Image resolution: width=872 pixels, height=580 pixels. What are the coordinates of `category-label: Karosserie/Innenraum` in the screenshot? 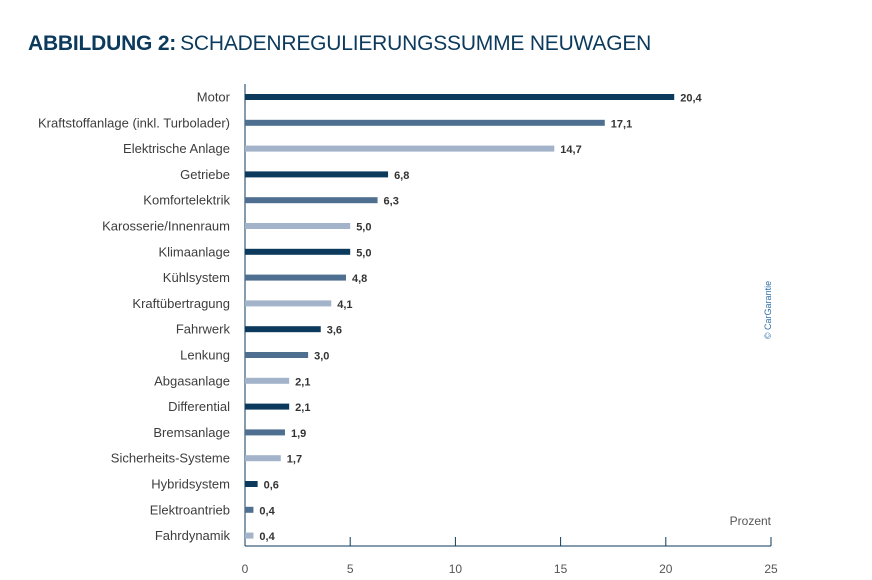 It's located at (166, 226).